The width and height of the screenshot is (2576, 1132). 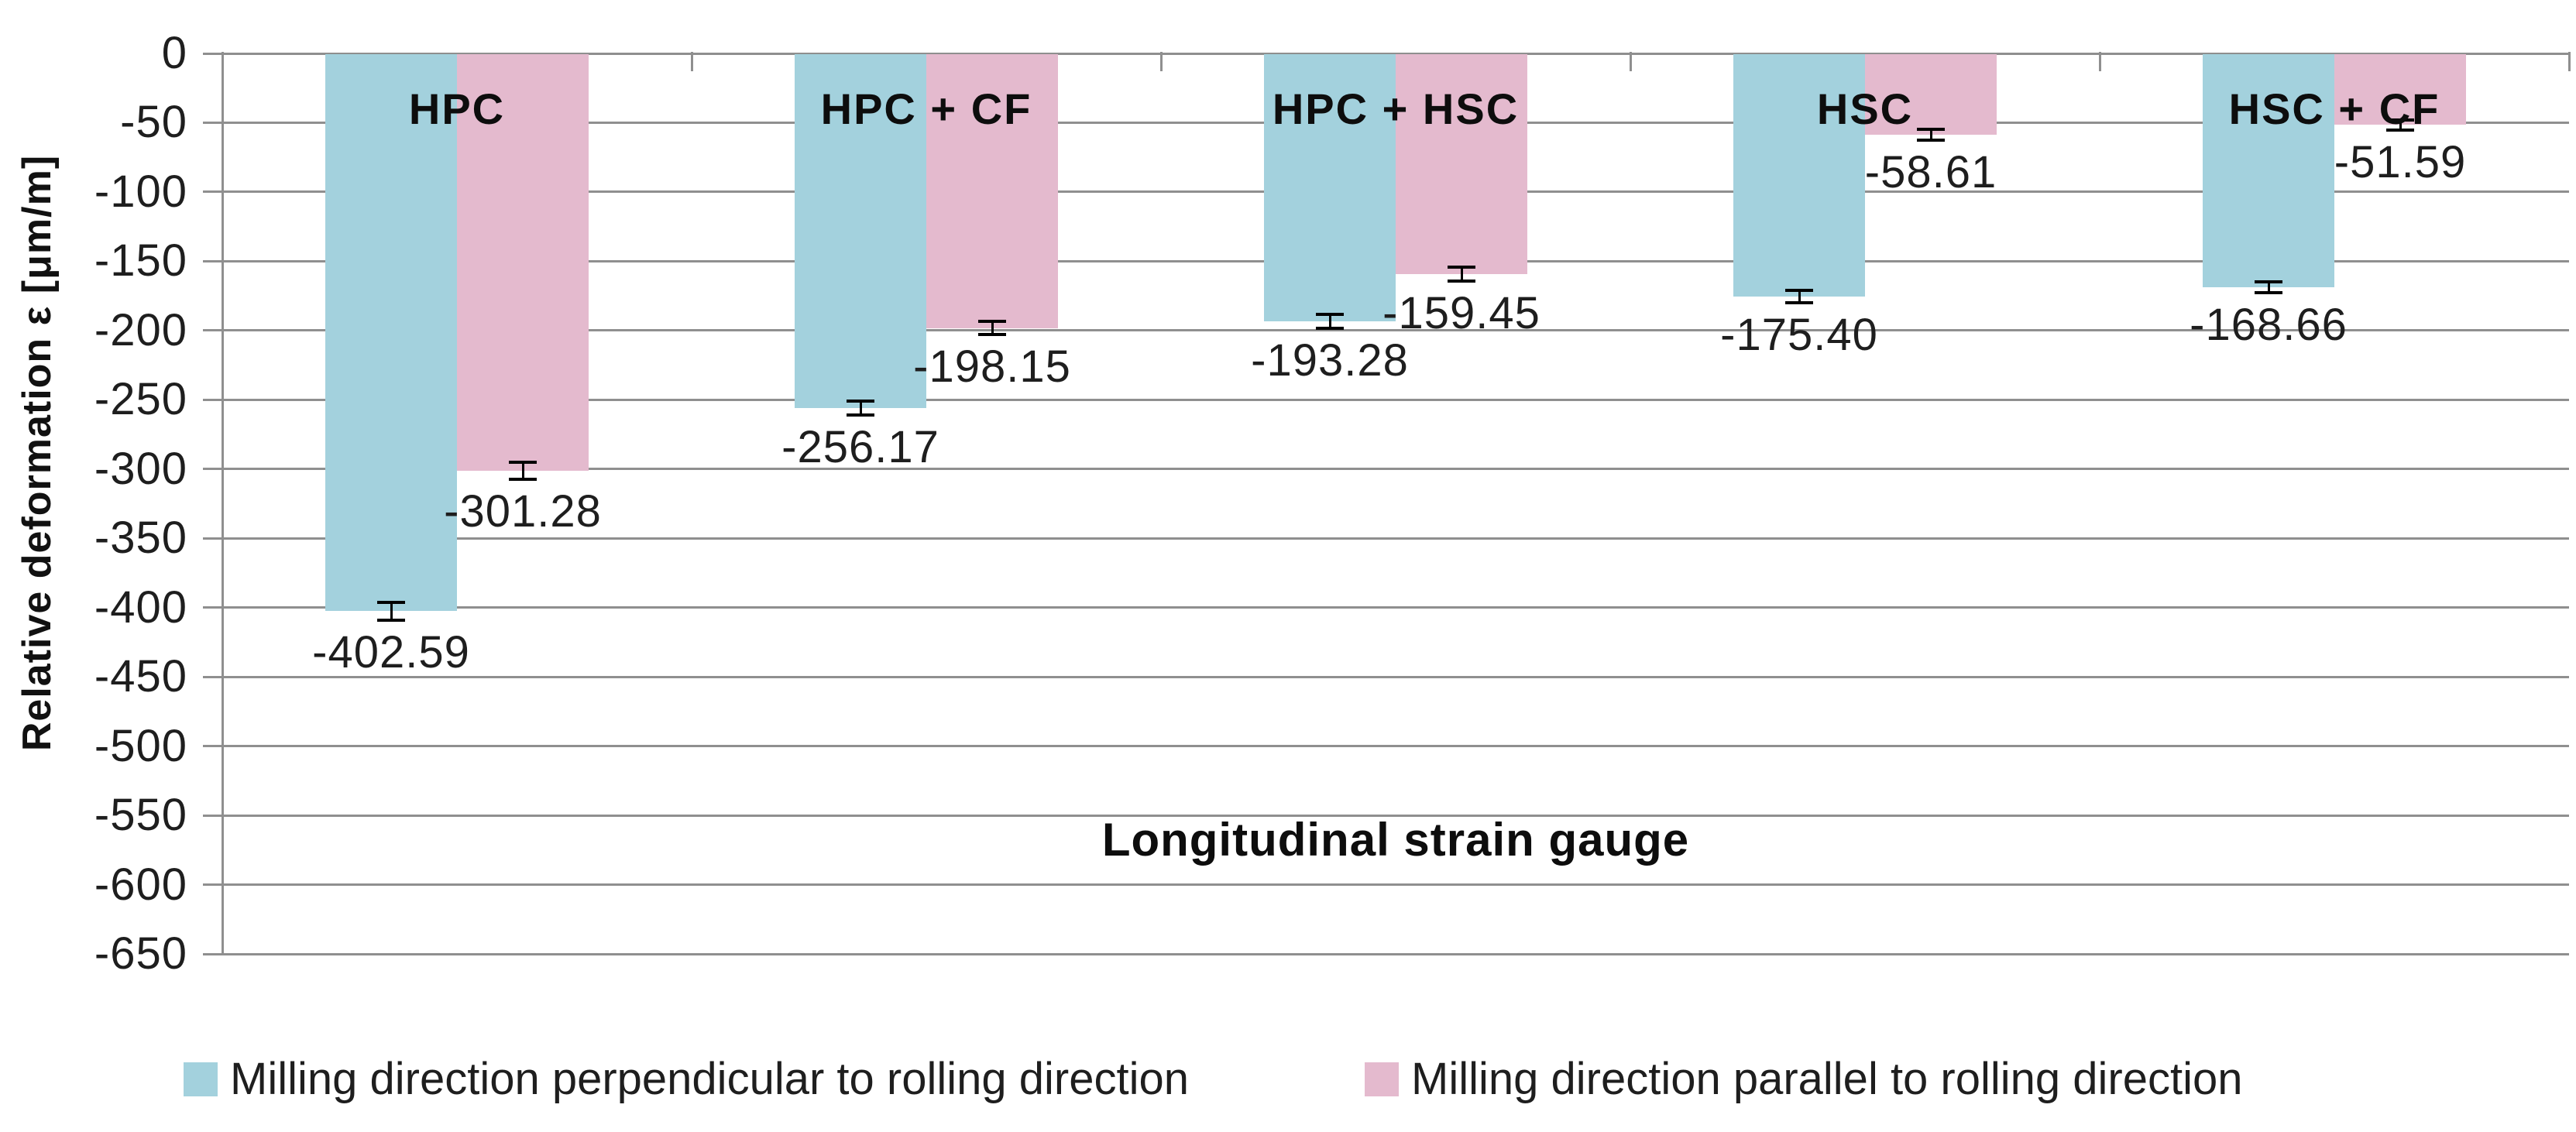 I want to click on category-label: HSC + CF, so click(x=2334, y=109).